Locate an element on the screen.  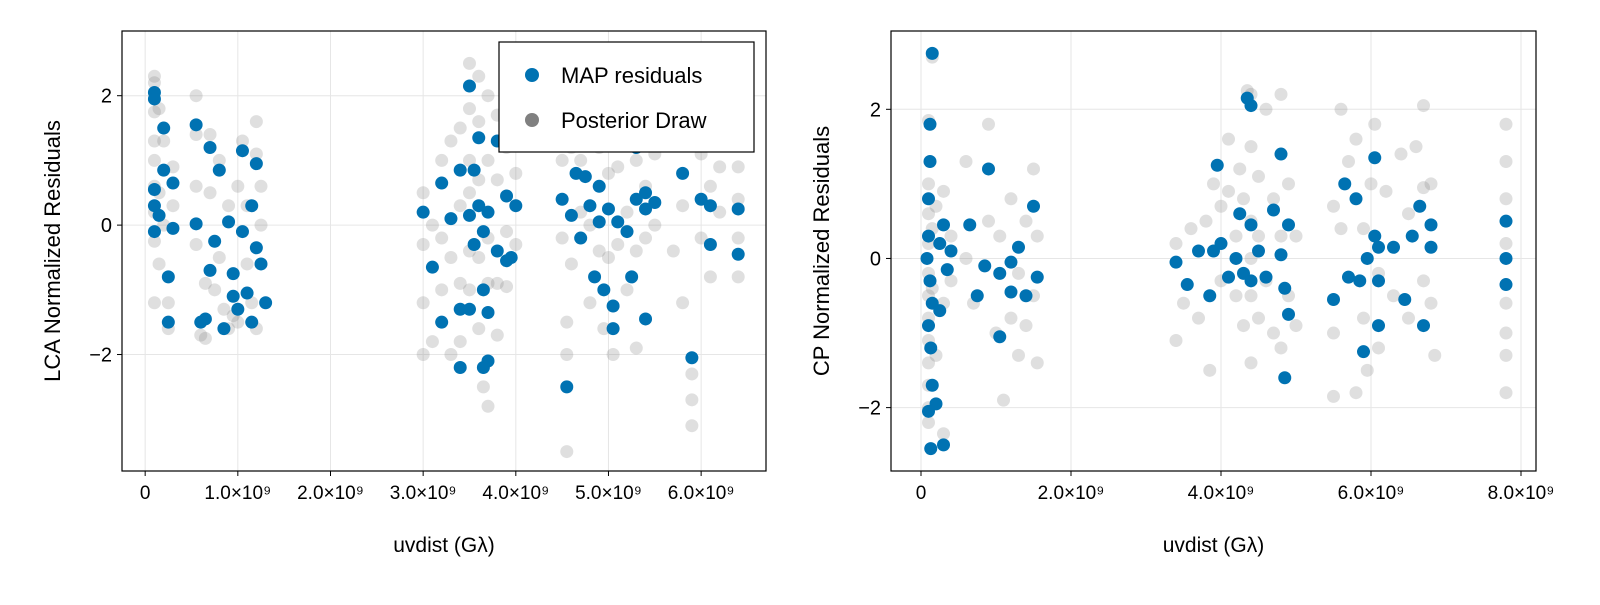
legend: MAP residuals Posterior Draw is located at coordinates (626, 97).